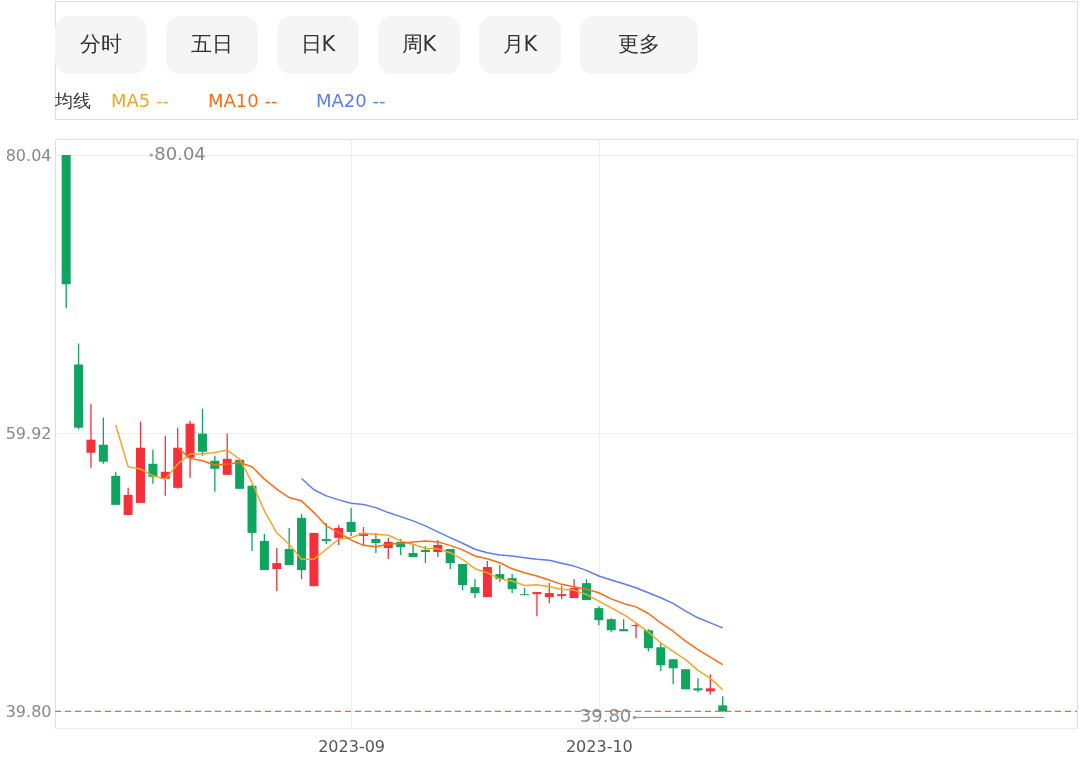  I want to click on text: 更多, so click(639, 44).